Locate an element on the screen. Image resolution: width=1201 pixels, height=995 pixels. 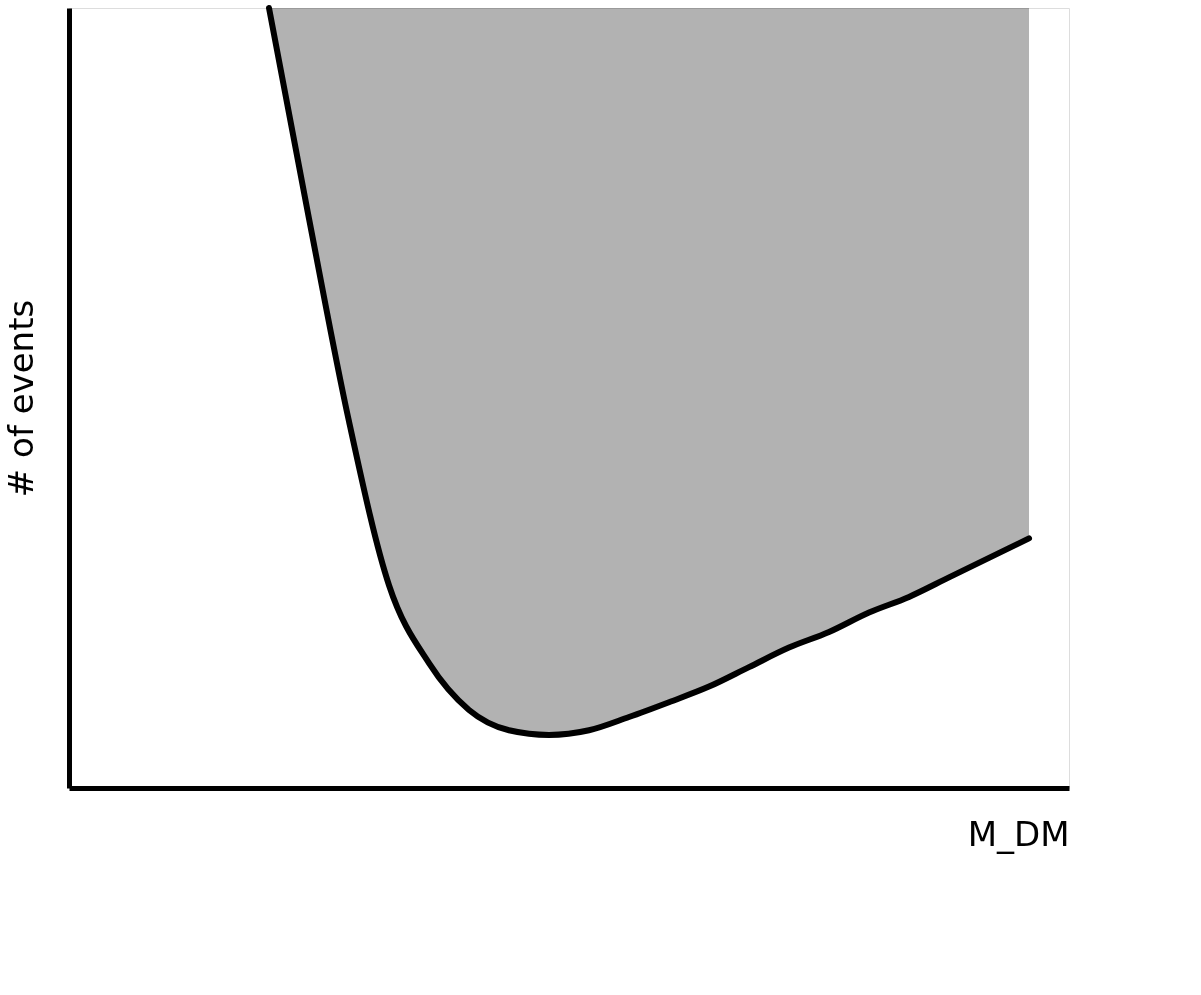
y-axis-title: # of events is located at coordinates (20, 398).